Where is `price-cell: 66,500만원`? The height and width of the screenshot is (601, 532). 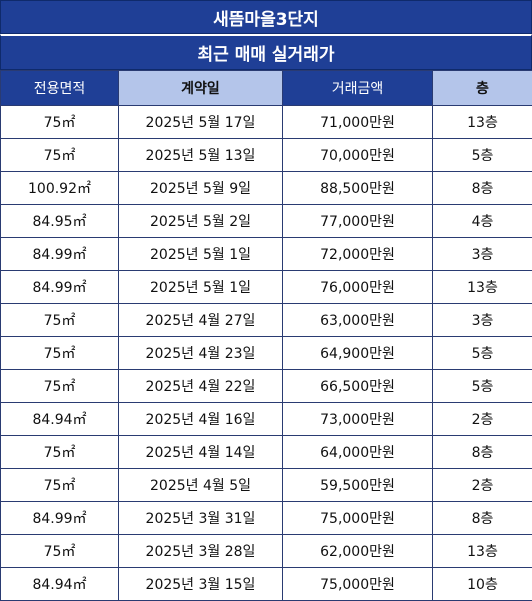
price-cell: 66,500만원 is located at coordinates (358, 386).